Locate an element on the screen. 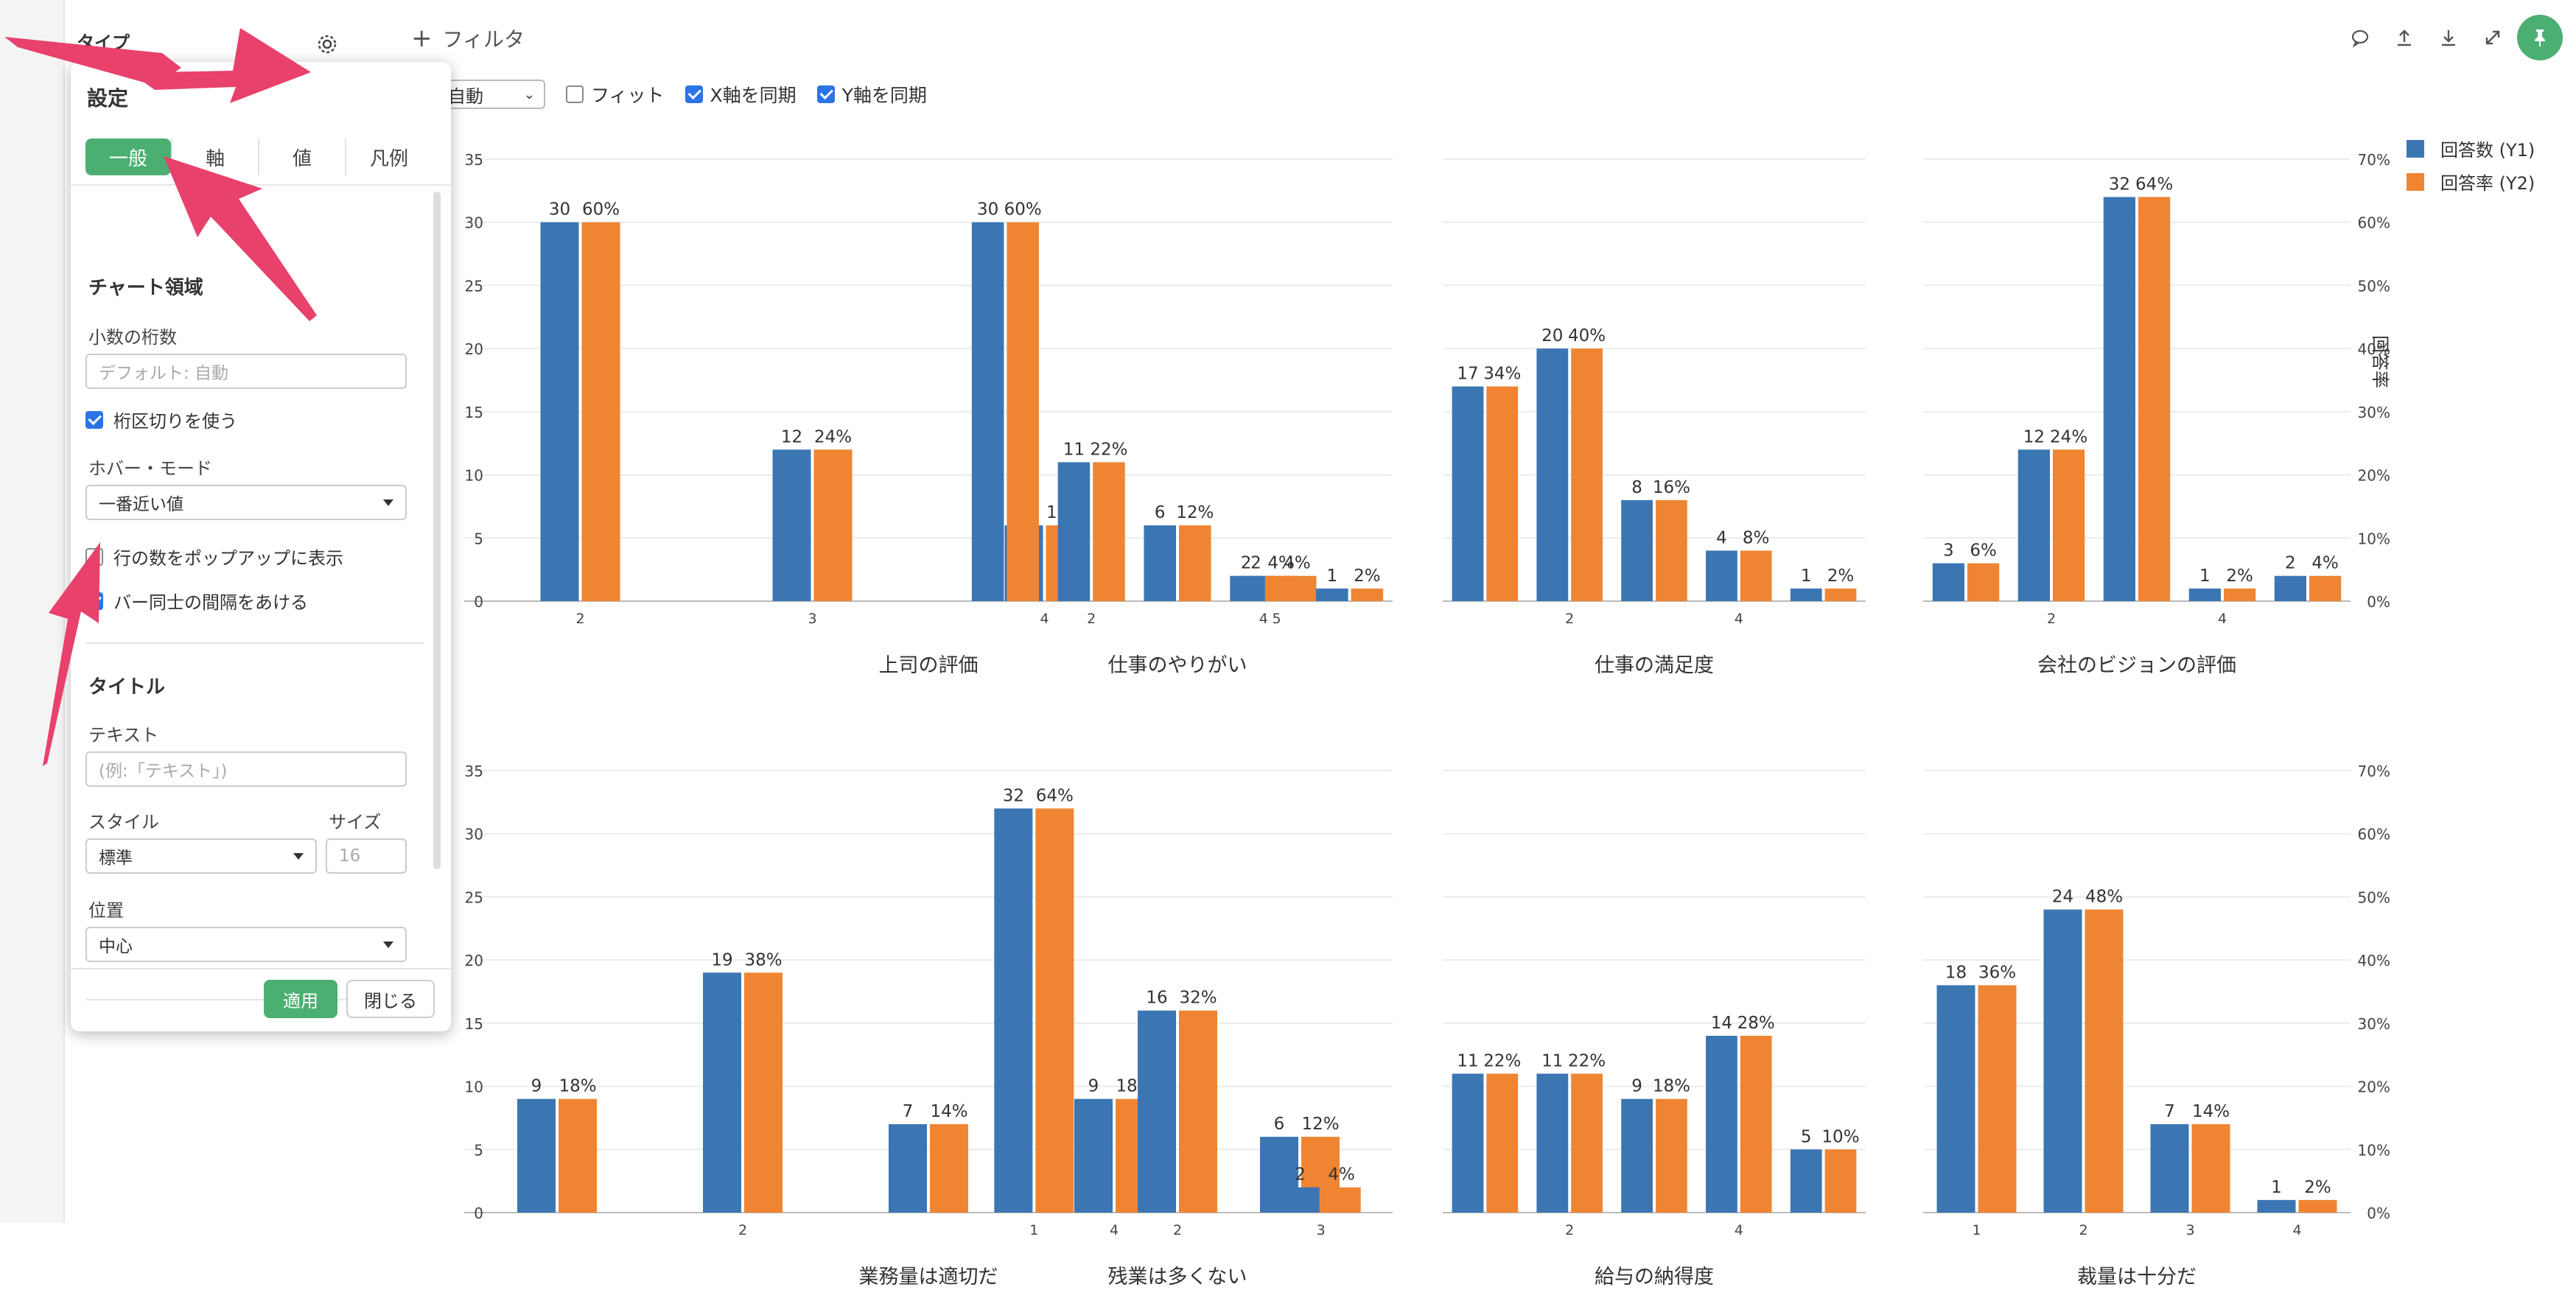 Image resolution: width=2576 pixels, height=1301 pixels. data-label-y2: 48% is located at coordinates (2104, 897).